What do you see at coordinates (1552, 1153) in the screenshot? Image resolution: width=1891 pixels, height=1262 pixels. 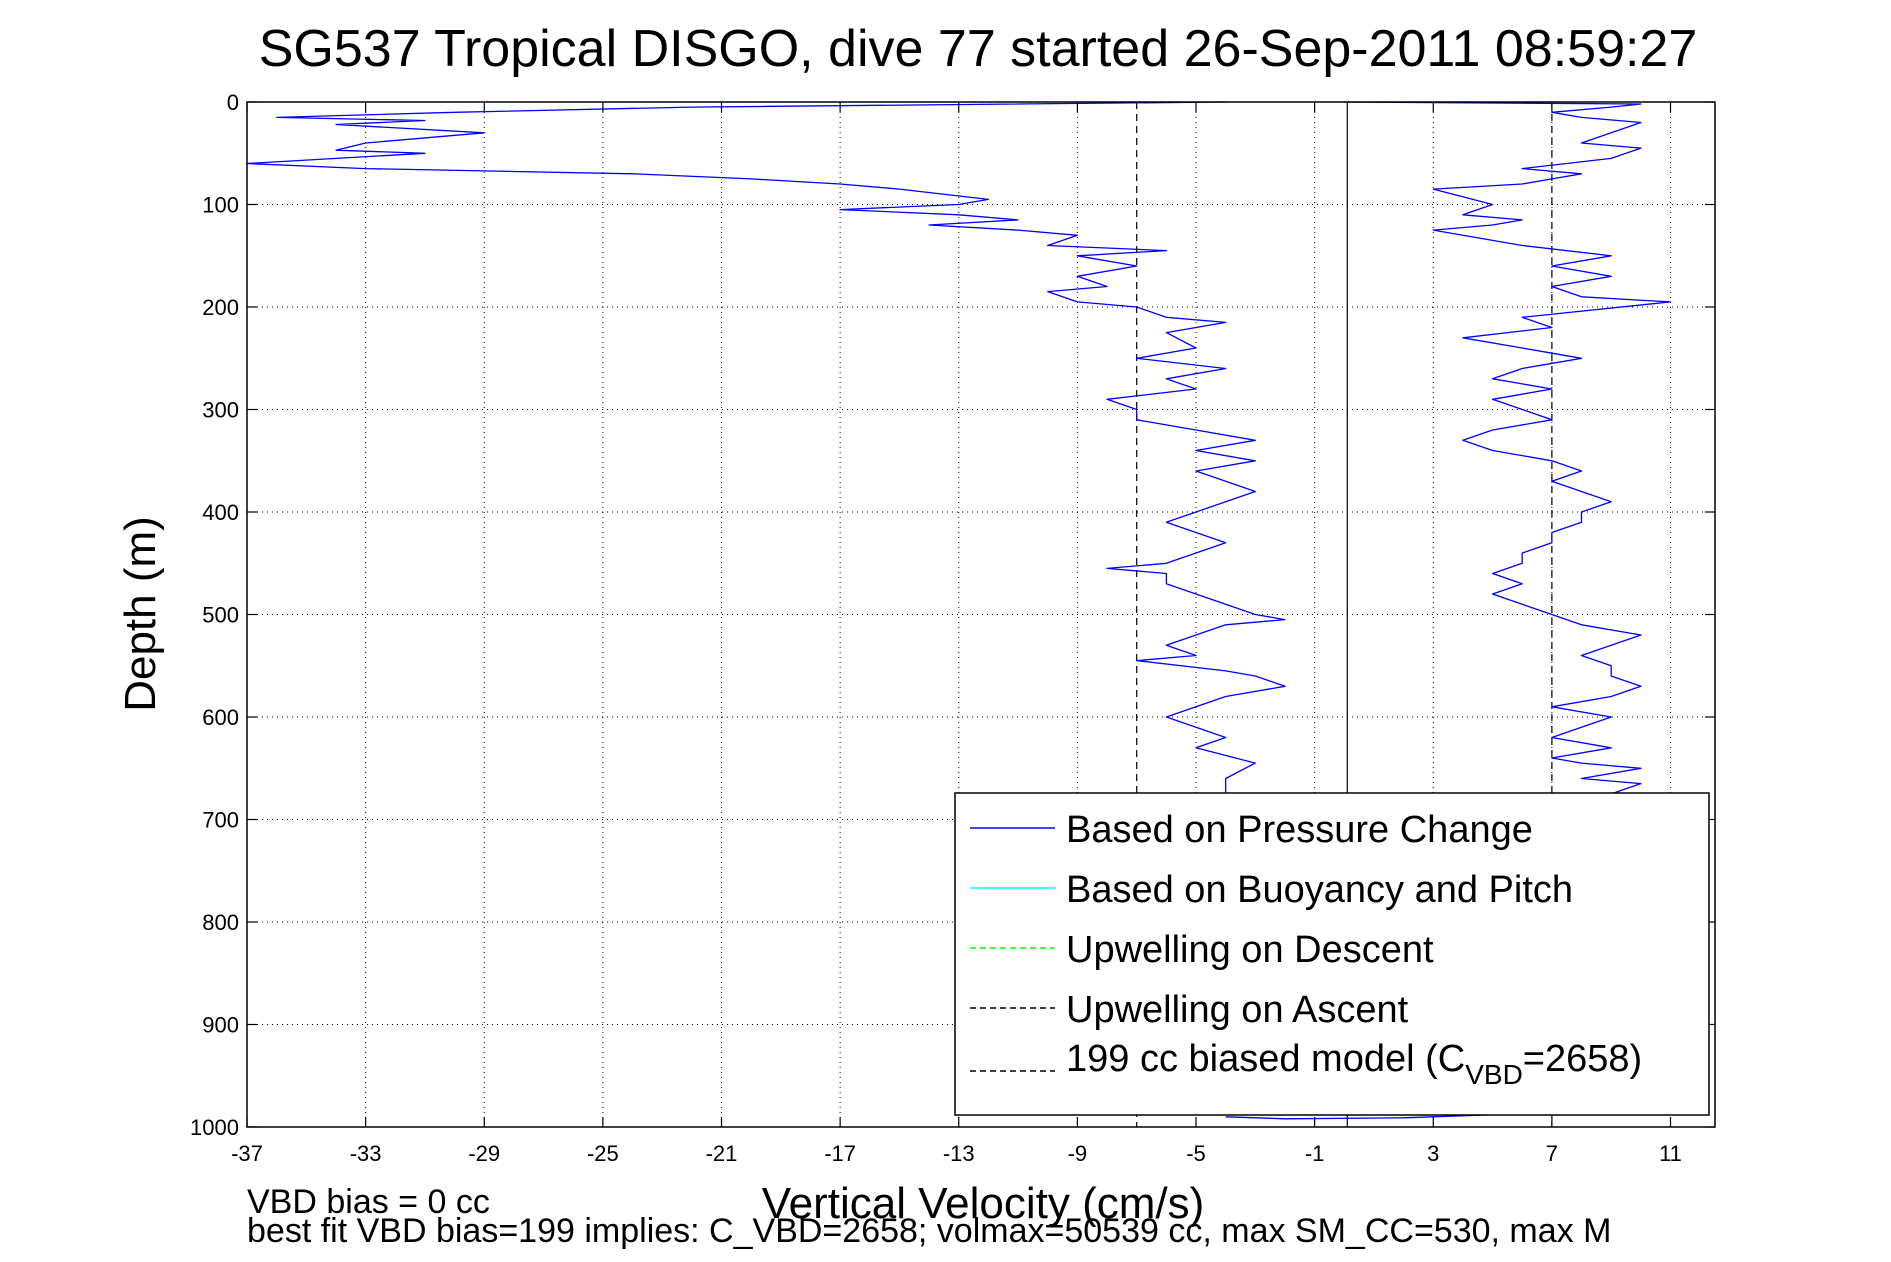 I see `x-tick-label: 7` at bounding box center [1552, 1153].